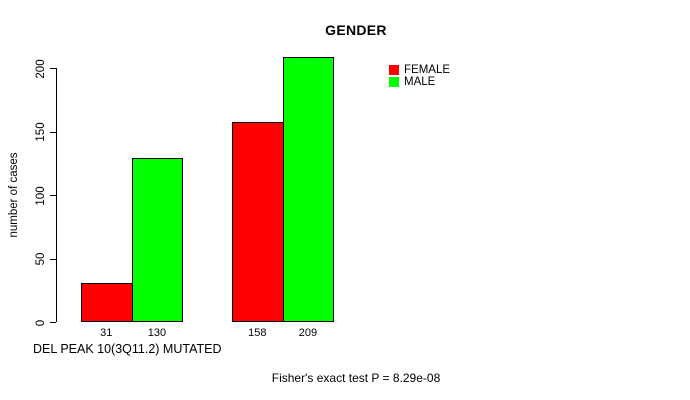 This screenshot has height=400, width=690. I want to click on bar-count-label: 31, so click(106, 333).